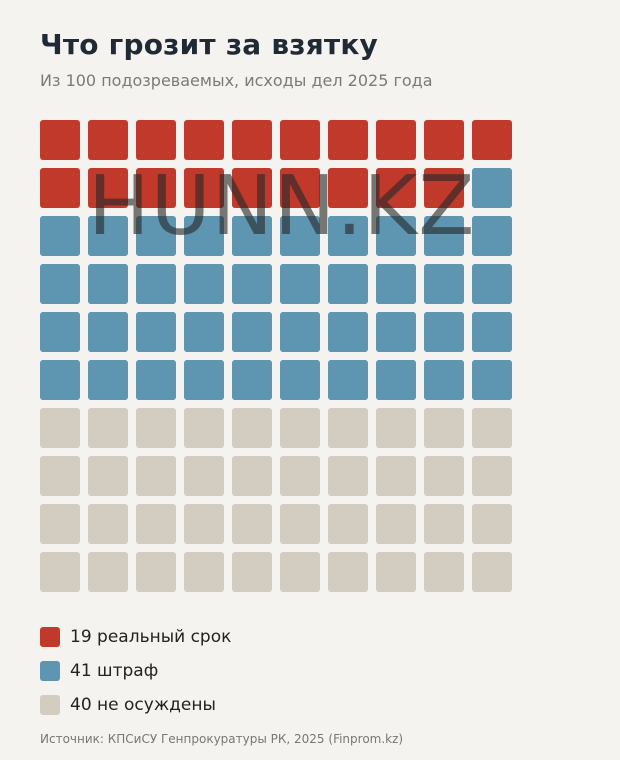 The height and width of the screenshot is (760, 620). What do you see at coordinates (151, 637) in the screenshot?
I see `legend-label-prison: 19 реальный срок` at bounding box center [151, 637].